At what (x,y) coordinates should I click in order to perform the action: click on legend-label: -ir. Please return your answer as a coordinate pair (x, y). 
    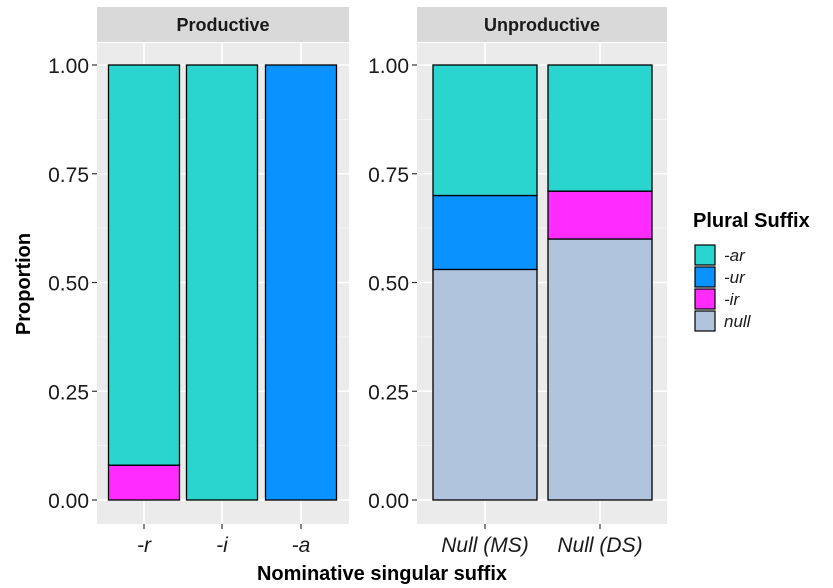
    Looking at the image, I should click on (732, 299).